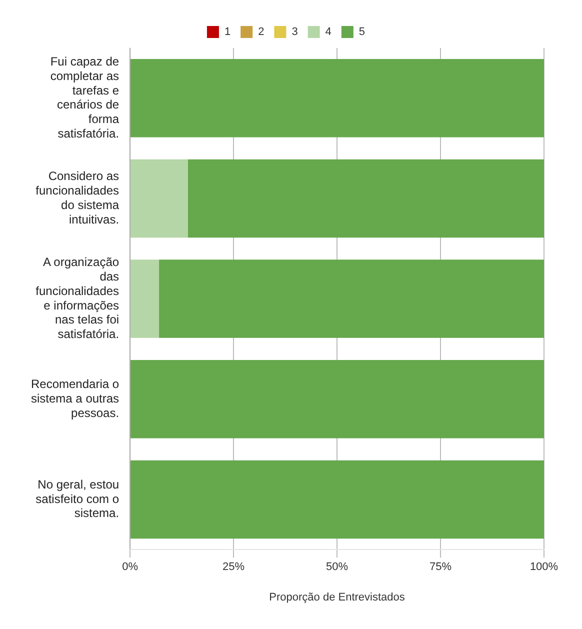  What do you see at coordinates (362, 32) in the screenshot?
I see `legend-label: 5` at bounding box center [362, 32].